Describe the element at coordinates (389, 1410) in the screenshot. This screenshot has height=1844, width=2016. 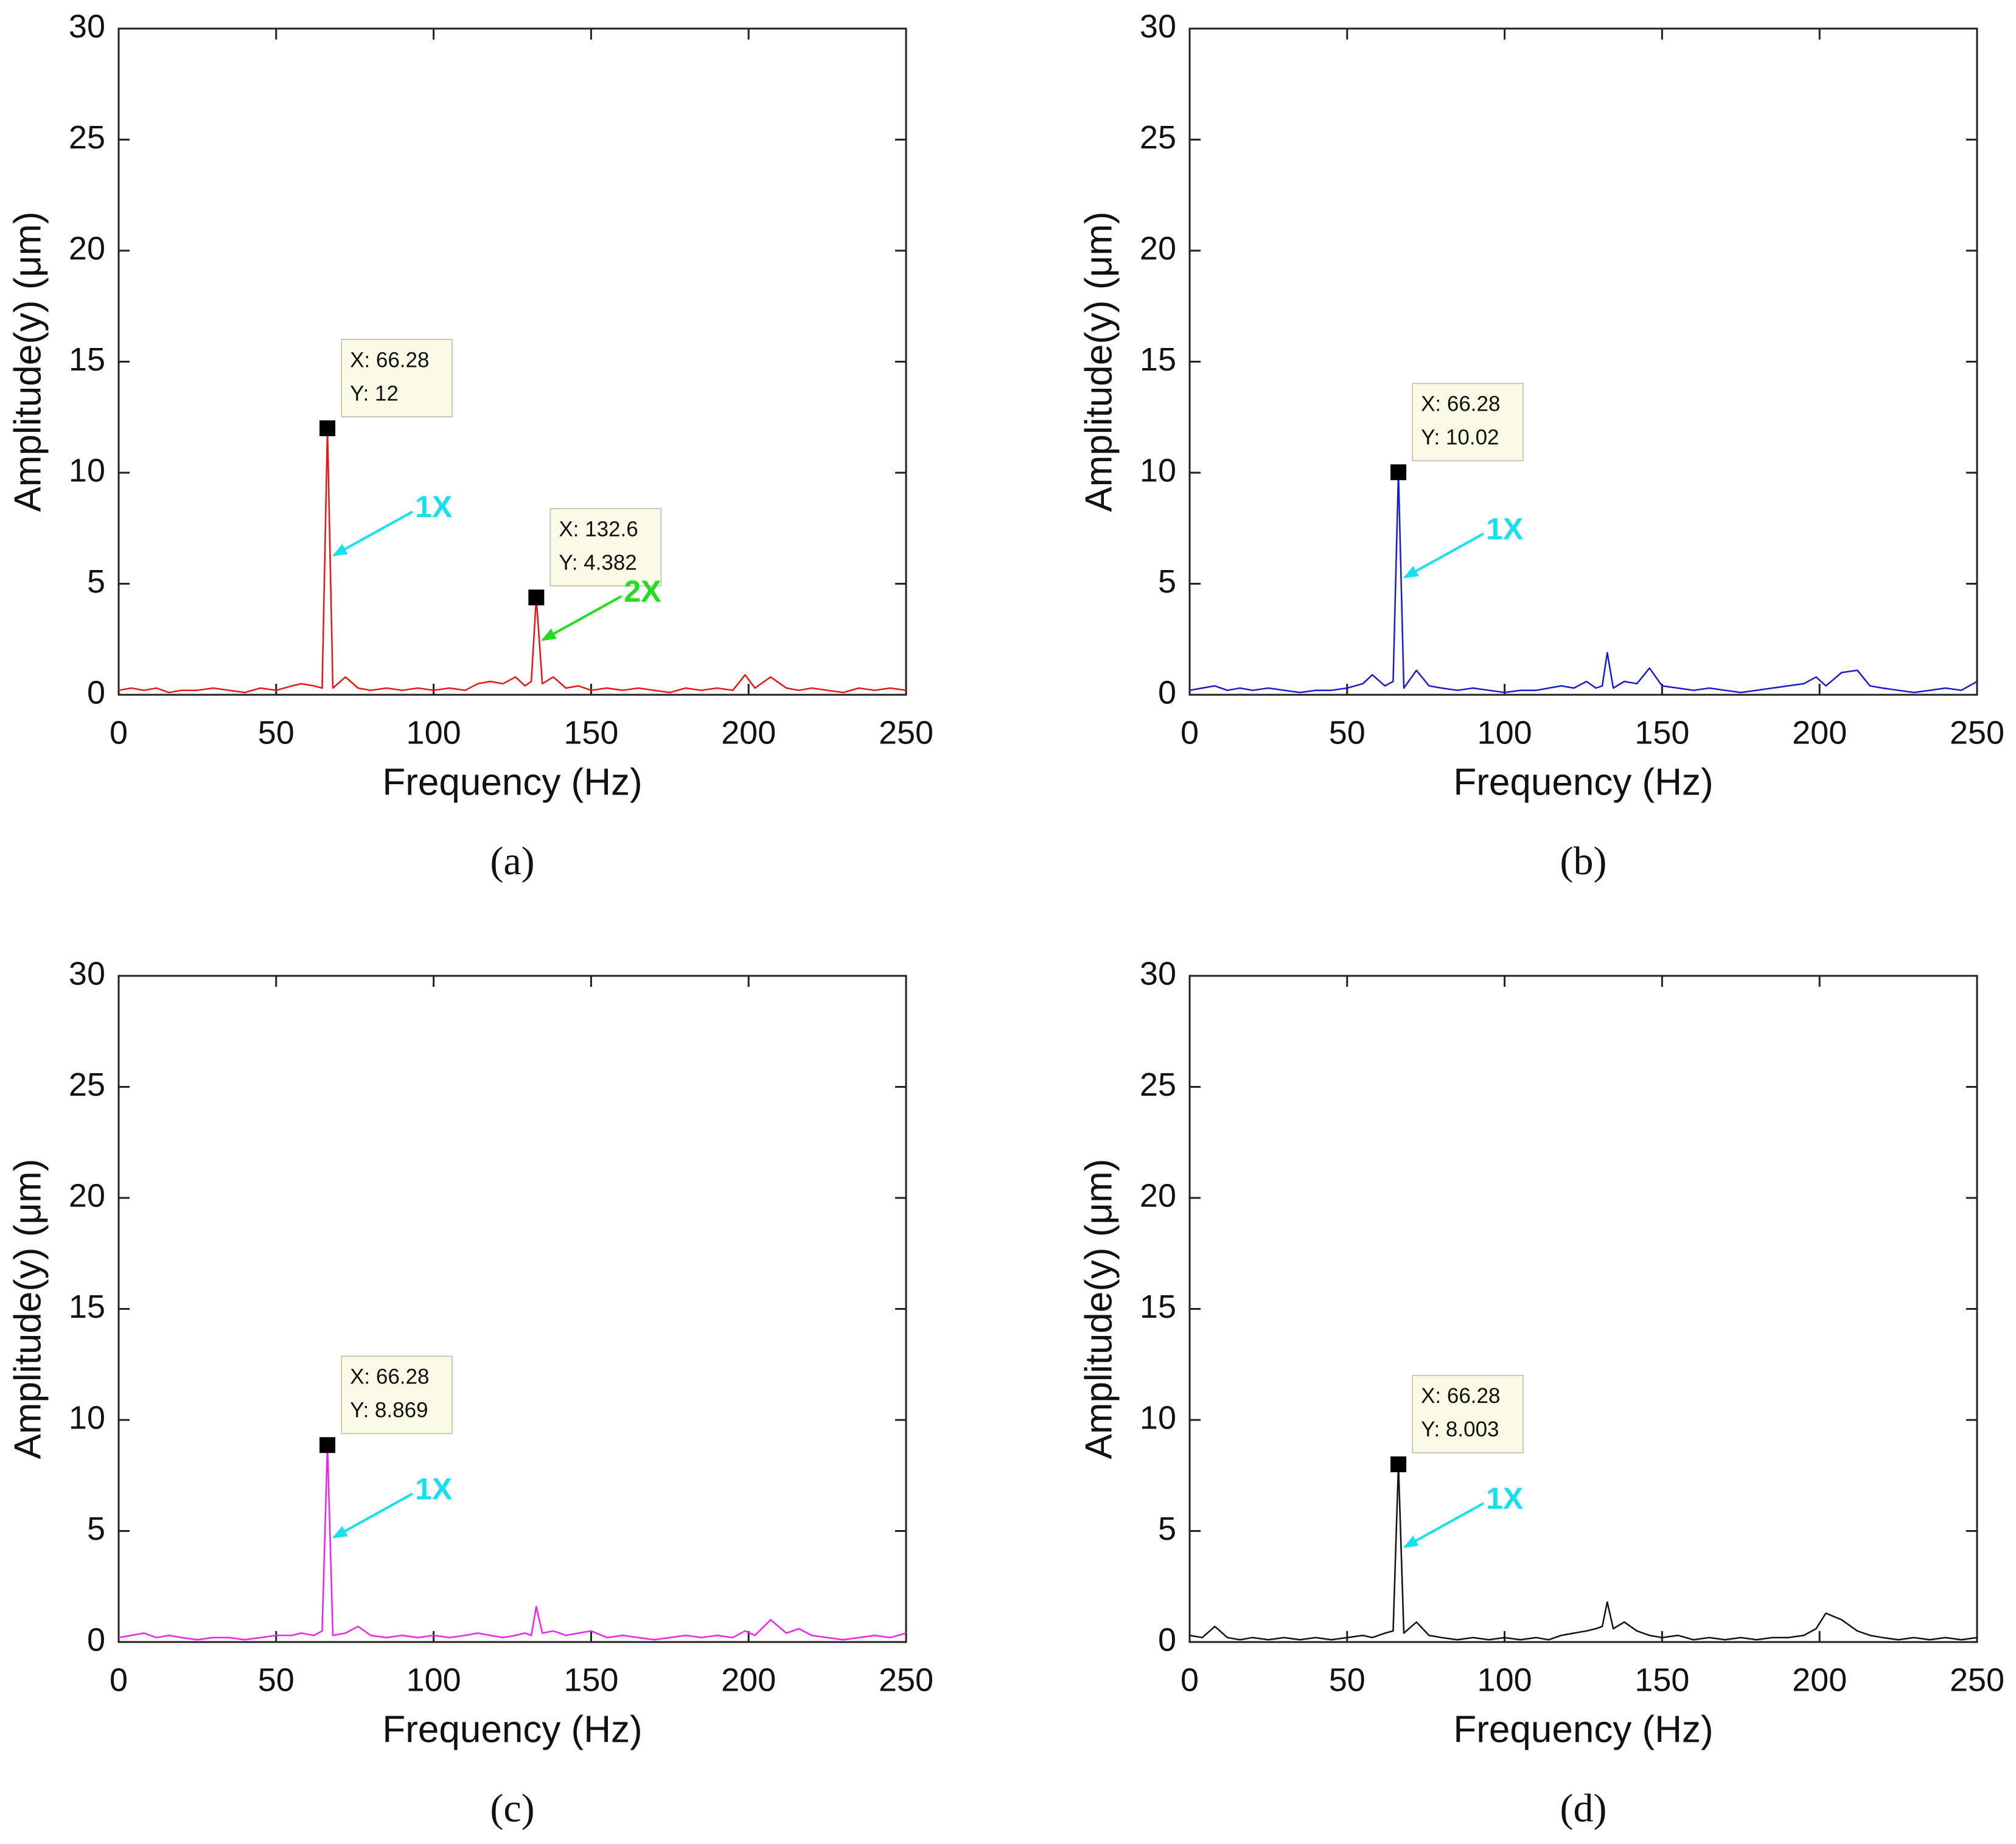
I see `datatip-y: Y: 8.869` at that location.